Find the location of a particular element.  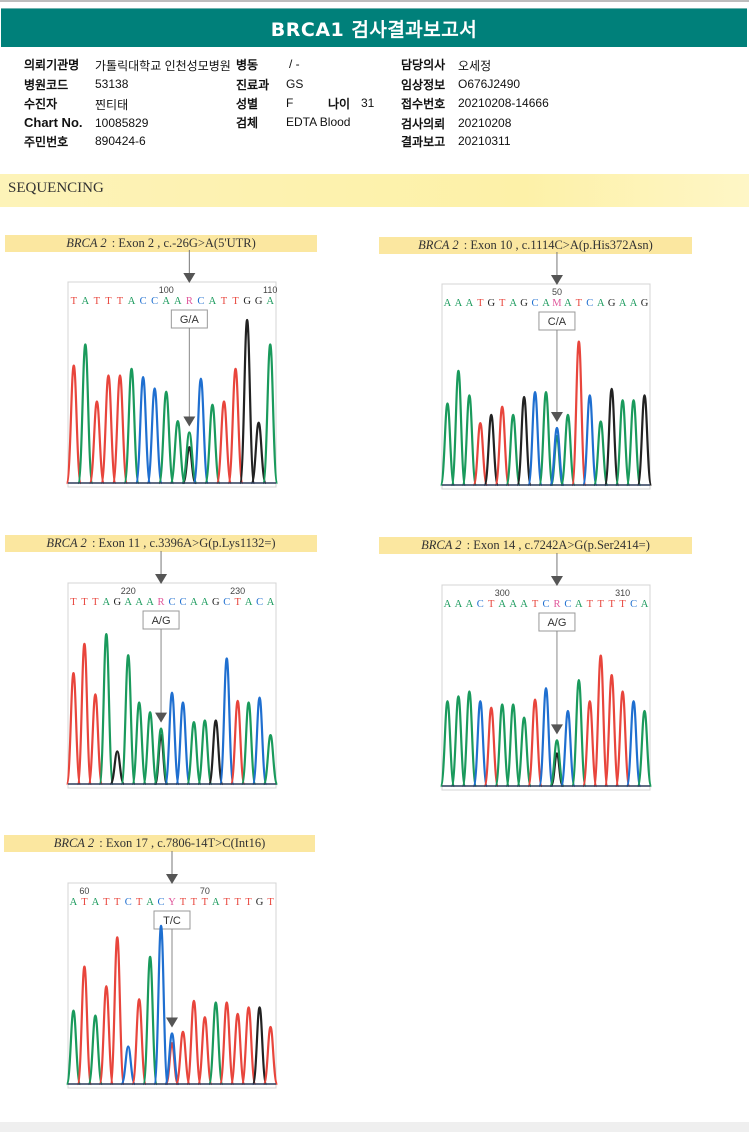

chromatogram-exon17: 60 70A T A T T C T A C Y T T T A T T T G TT/C is located at coordinates (172, 970).